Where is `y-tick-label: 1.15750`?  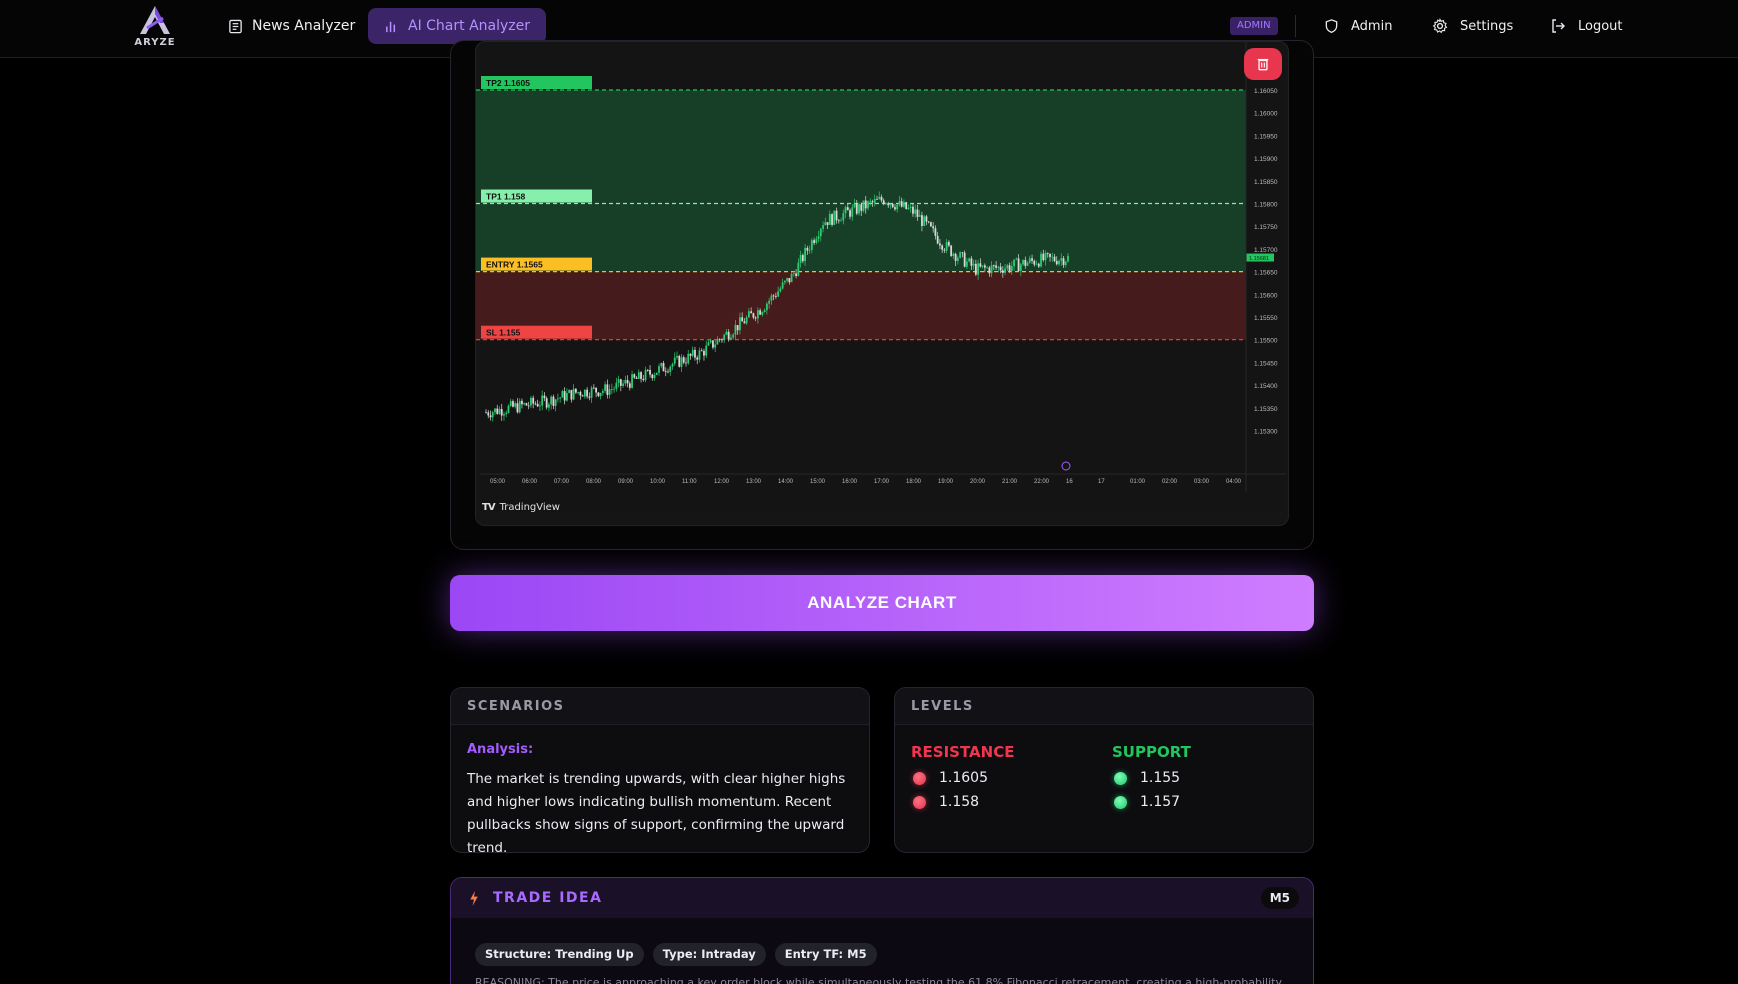 y-tick-label: 1.15750 is located at coordinates (1266, 227).